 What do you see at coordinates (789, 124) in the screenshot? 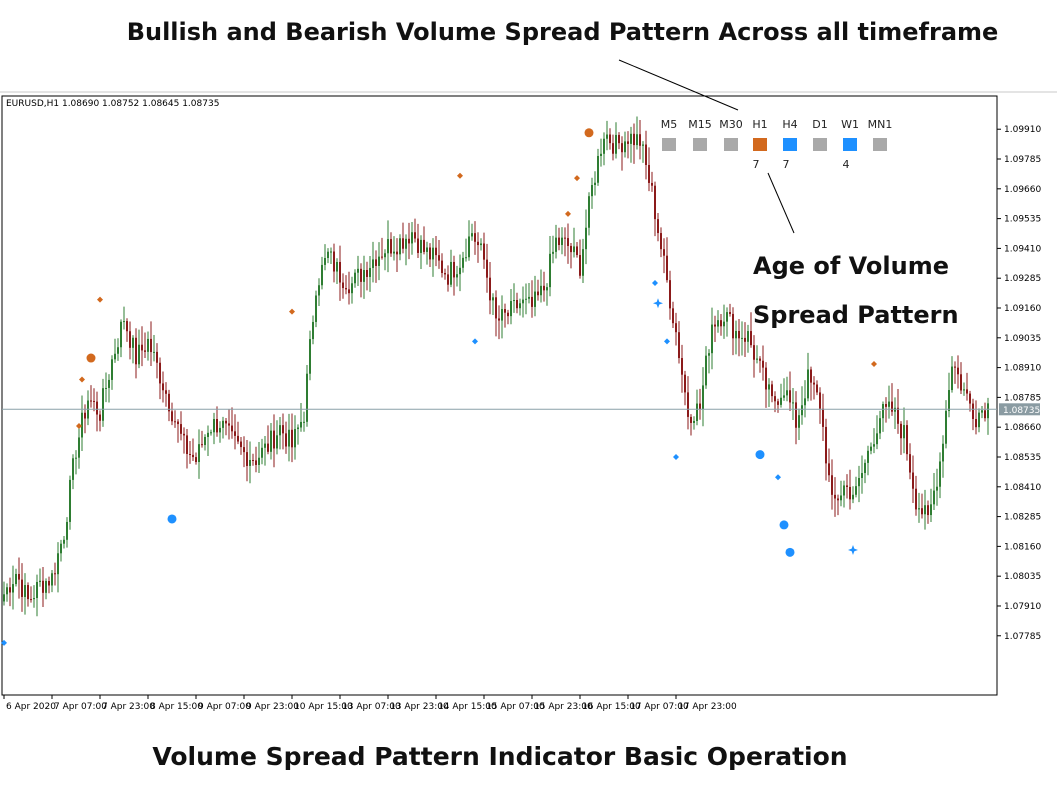
I see `timeframe-label-h4: H4` at bounding box center [789, 124].